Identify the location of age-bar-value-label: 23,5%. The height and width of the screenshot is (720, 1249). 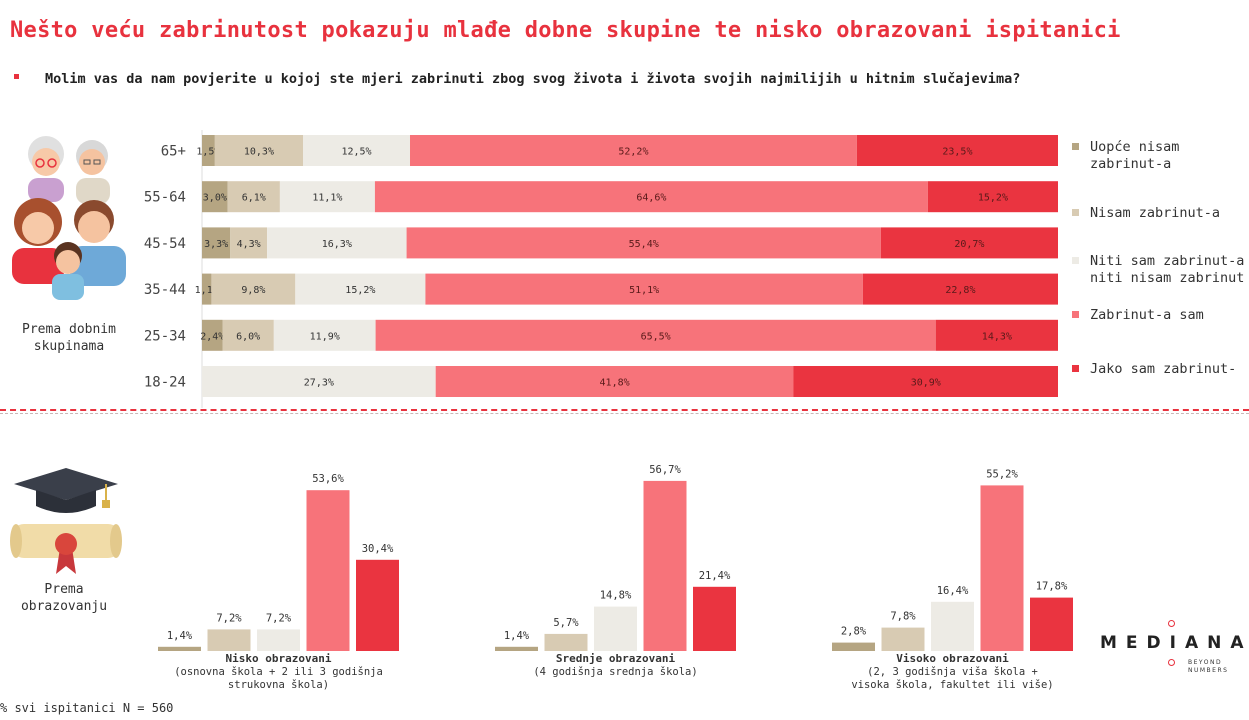
(957, 152).